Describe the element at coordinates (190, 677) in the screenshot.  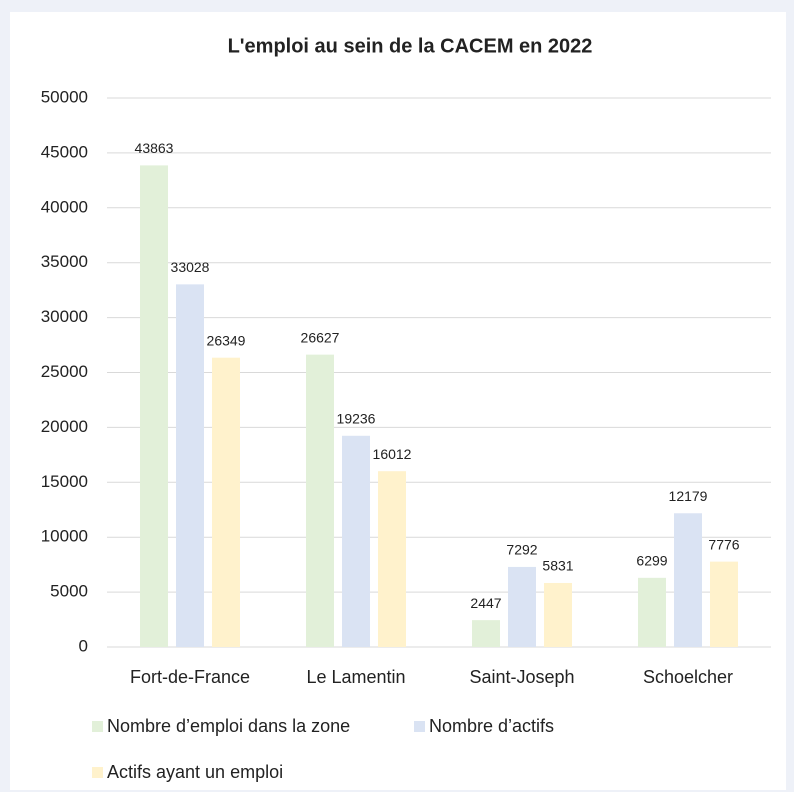
I see `x-tick-label: Fort-de-France` at that location.